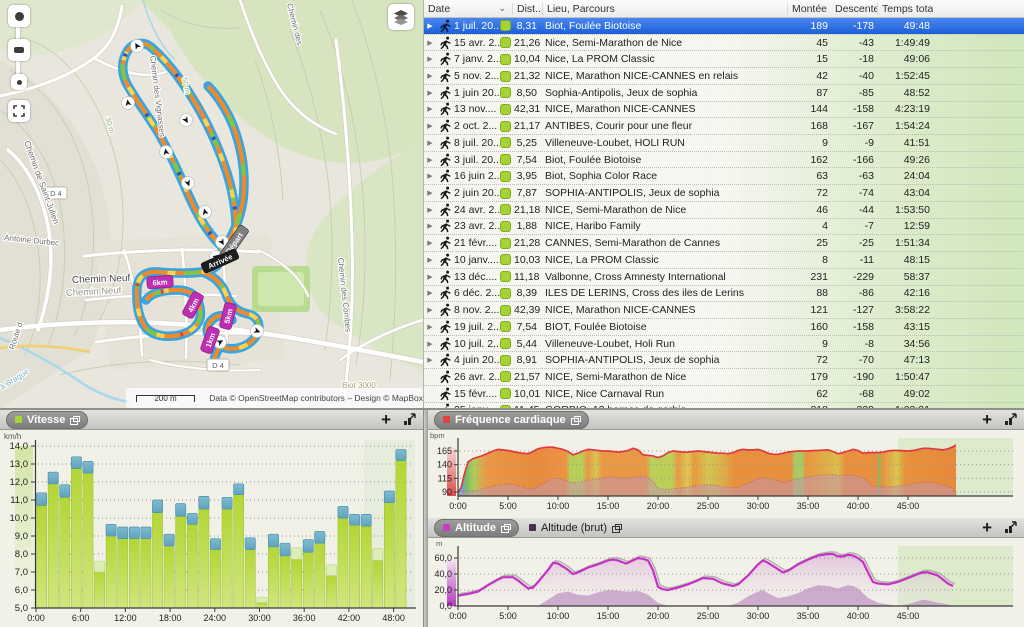  Describe the element at coordinates (19, 111) in the screenshot. I see `fullscreen-button` at that location.